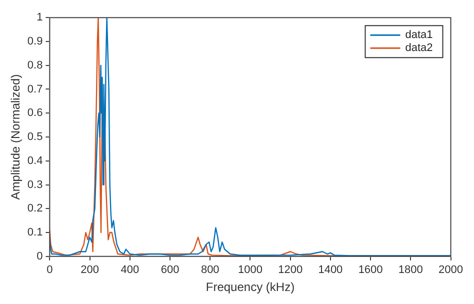  Describe the element at coordinates (330, 270) in the screenshot. I see `x-tick-label: 1400` at that location.